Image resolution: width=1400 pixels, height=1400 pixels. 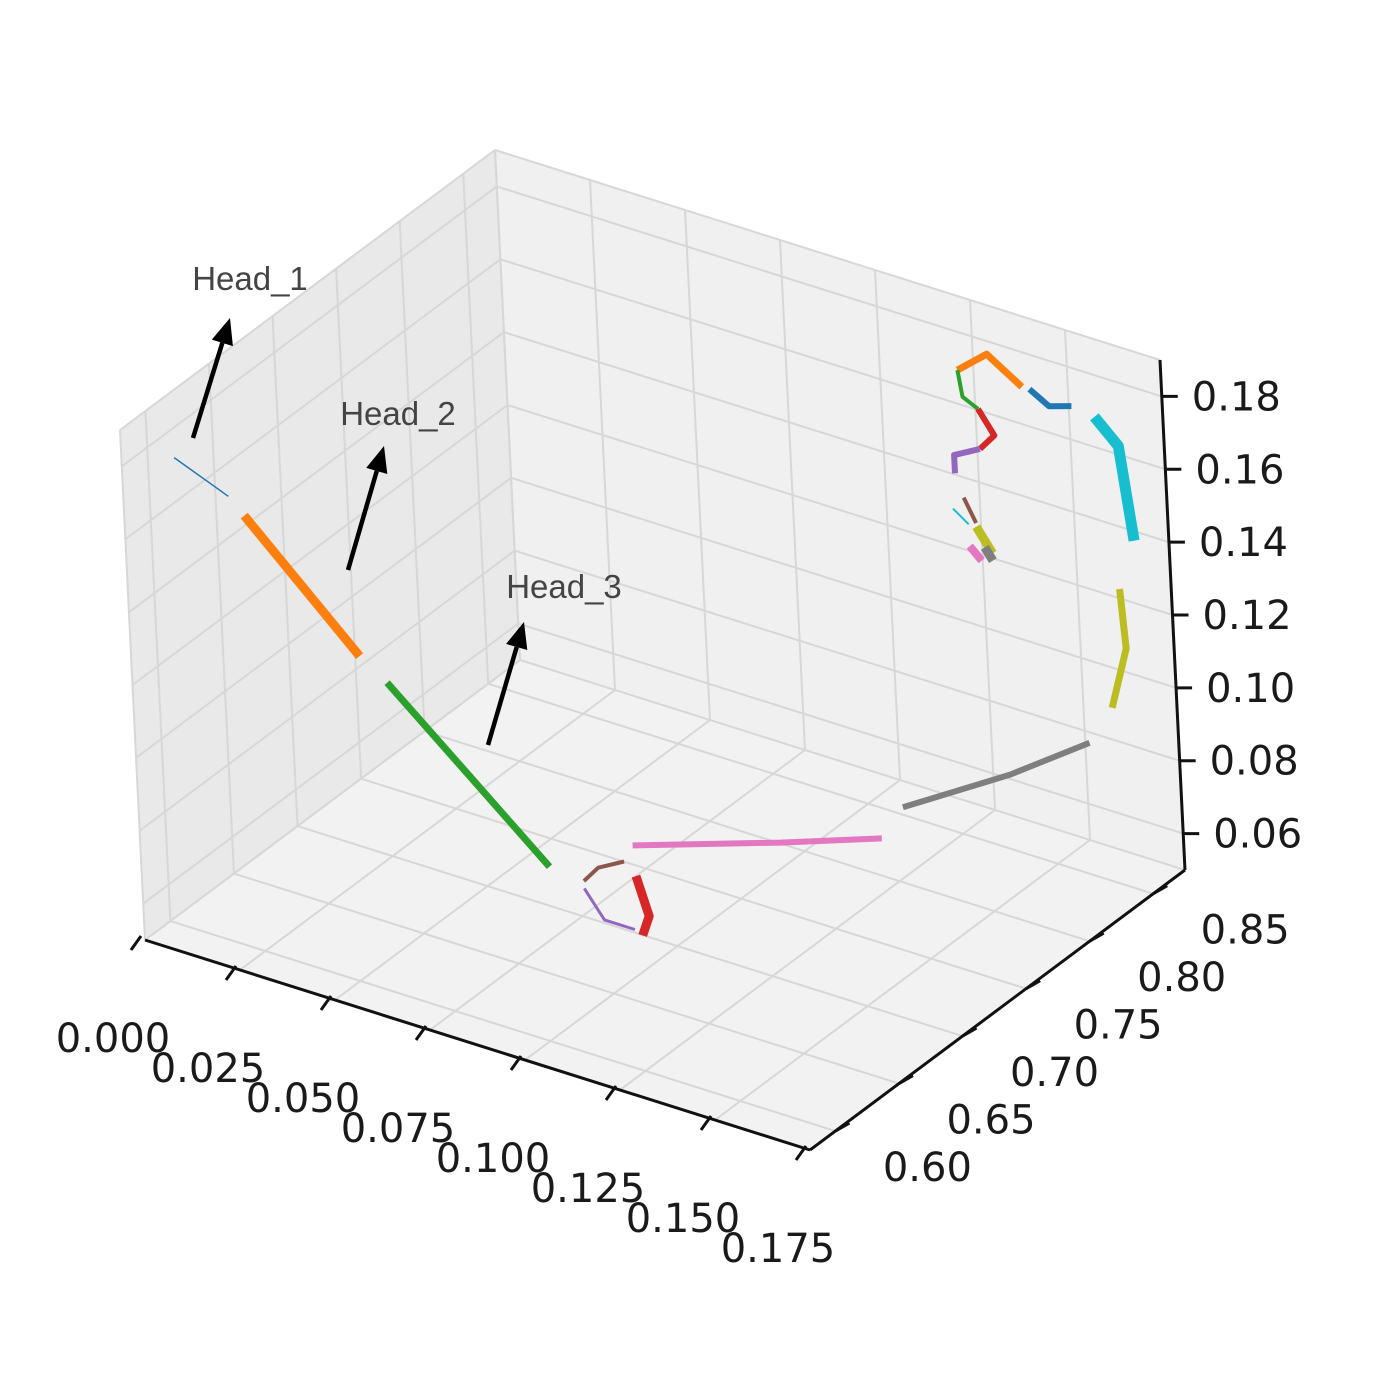 What do you see at coordinates (303, 1099) in the screenshot?
I see `x-tick-label: 0.050` at bounding box center [303, 1099].